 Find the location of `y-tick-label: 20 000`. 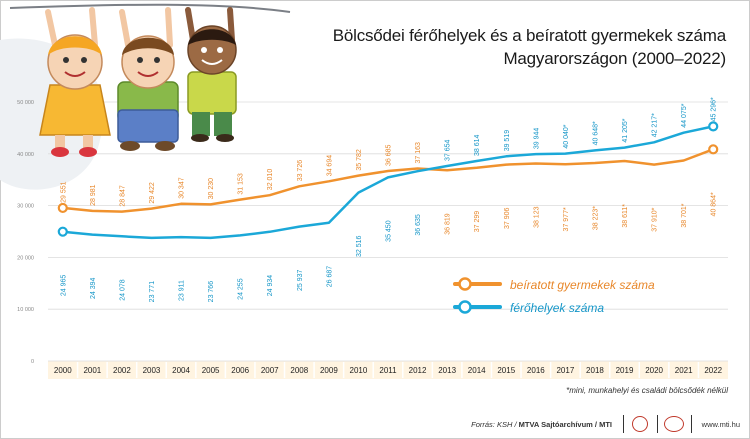

y-tick-label: 20 000 is located at coordinates (25, 258).